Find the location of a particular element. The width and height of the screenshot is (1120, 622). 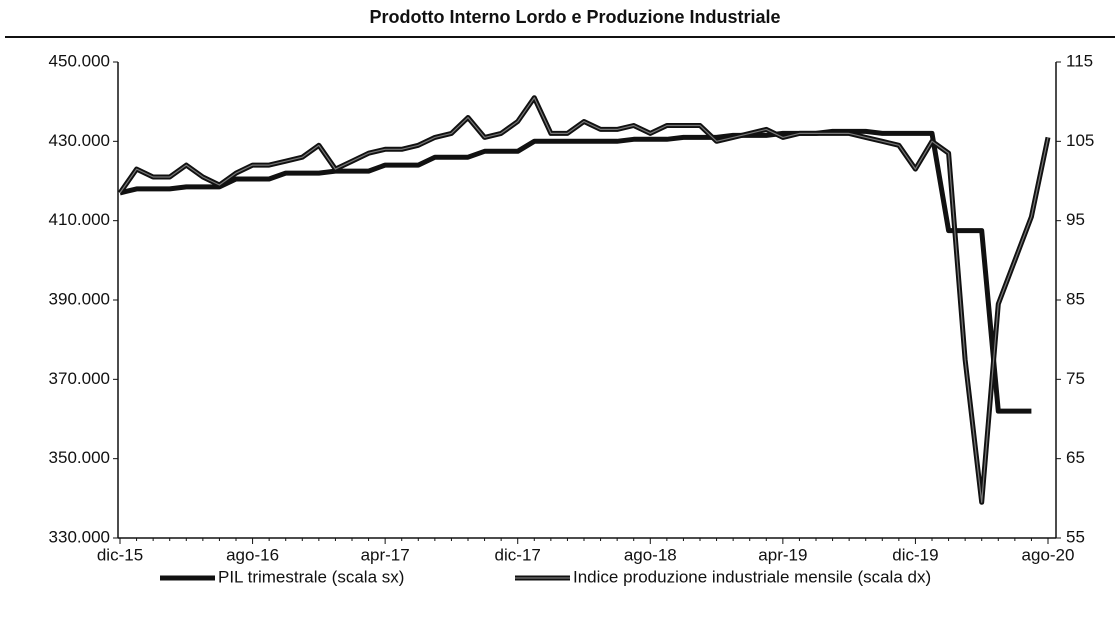

y-tick-label: 350.000 is located at coordinates (79, 457).